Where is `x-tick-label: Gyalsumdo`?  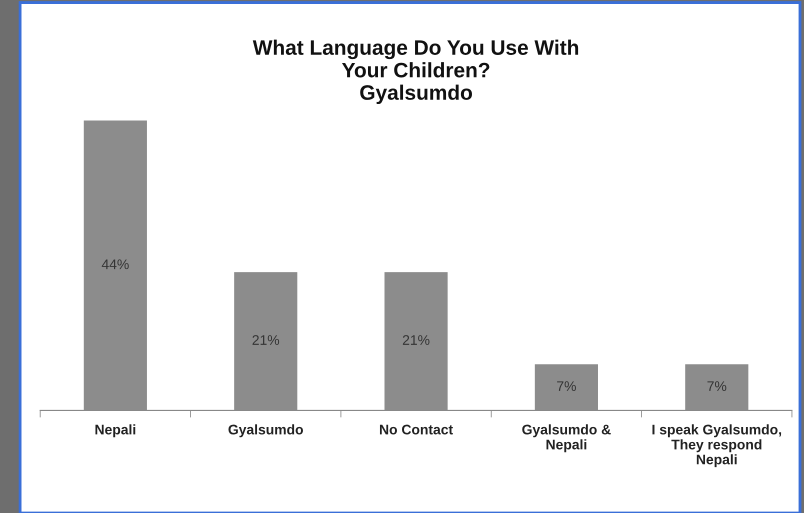
x-tick-label: Gyalsumdo is located at coordinates (265, 431).